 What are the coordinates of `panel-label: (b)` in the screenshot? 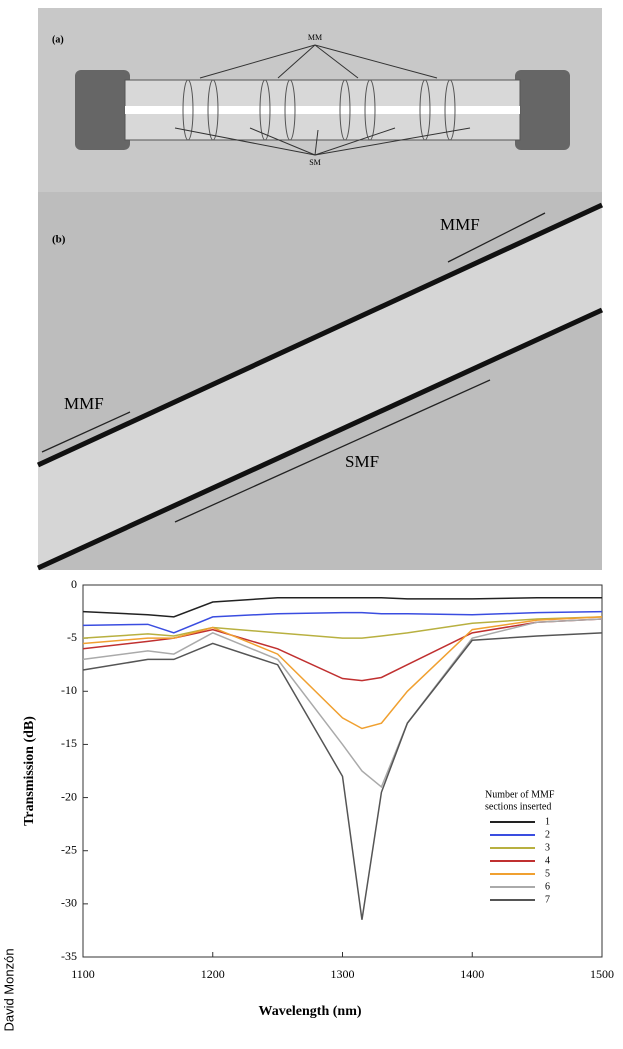 It's located at (59, 240).